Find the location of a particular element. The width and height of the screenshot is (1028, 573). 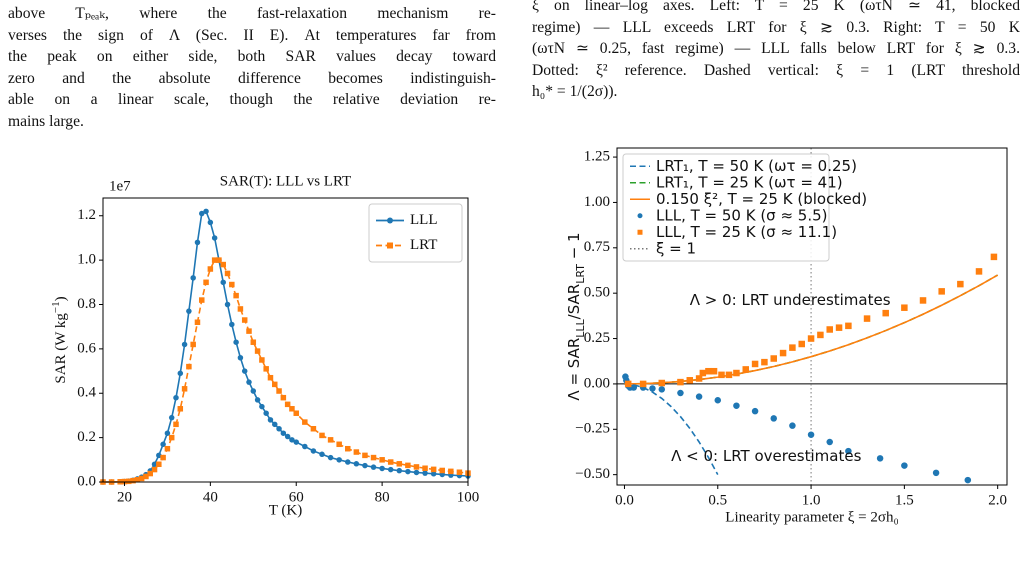

y-tick-label: 0.00 is located at coordinates (597, 383).